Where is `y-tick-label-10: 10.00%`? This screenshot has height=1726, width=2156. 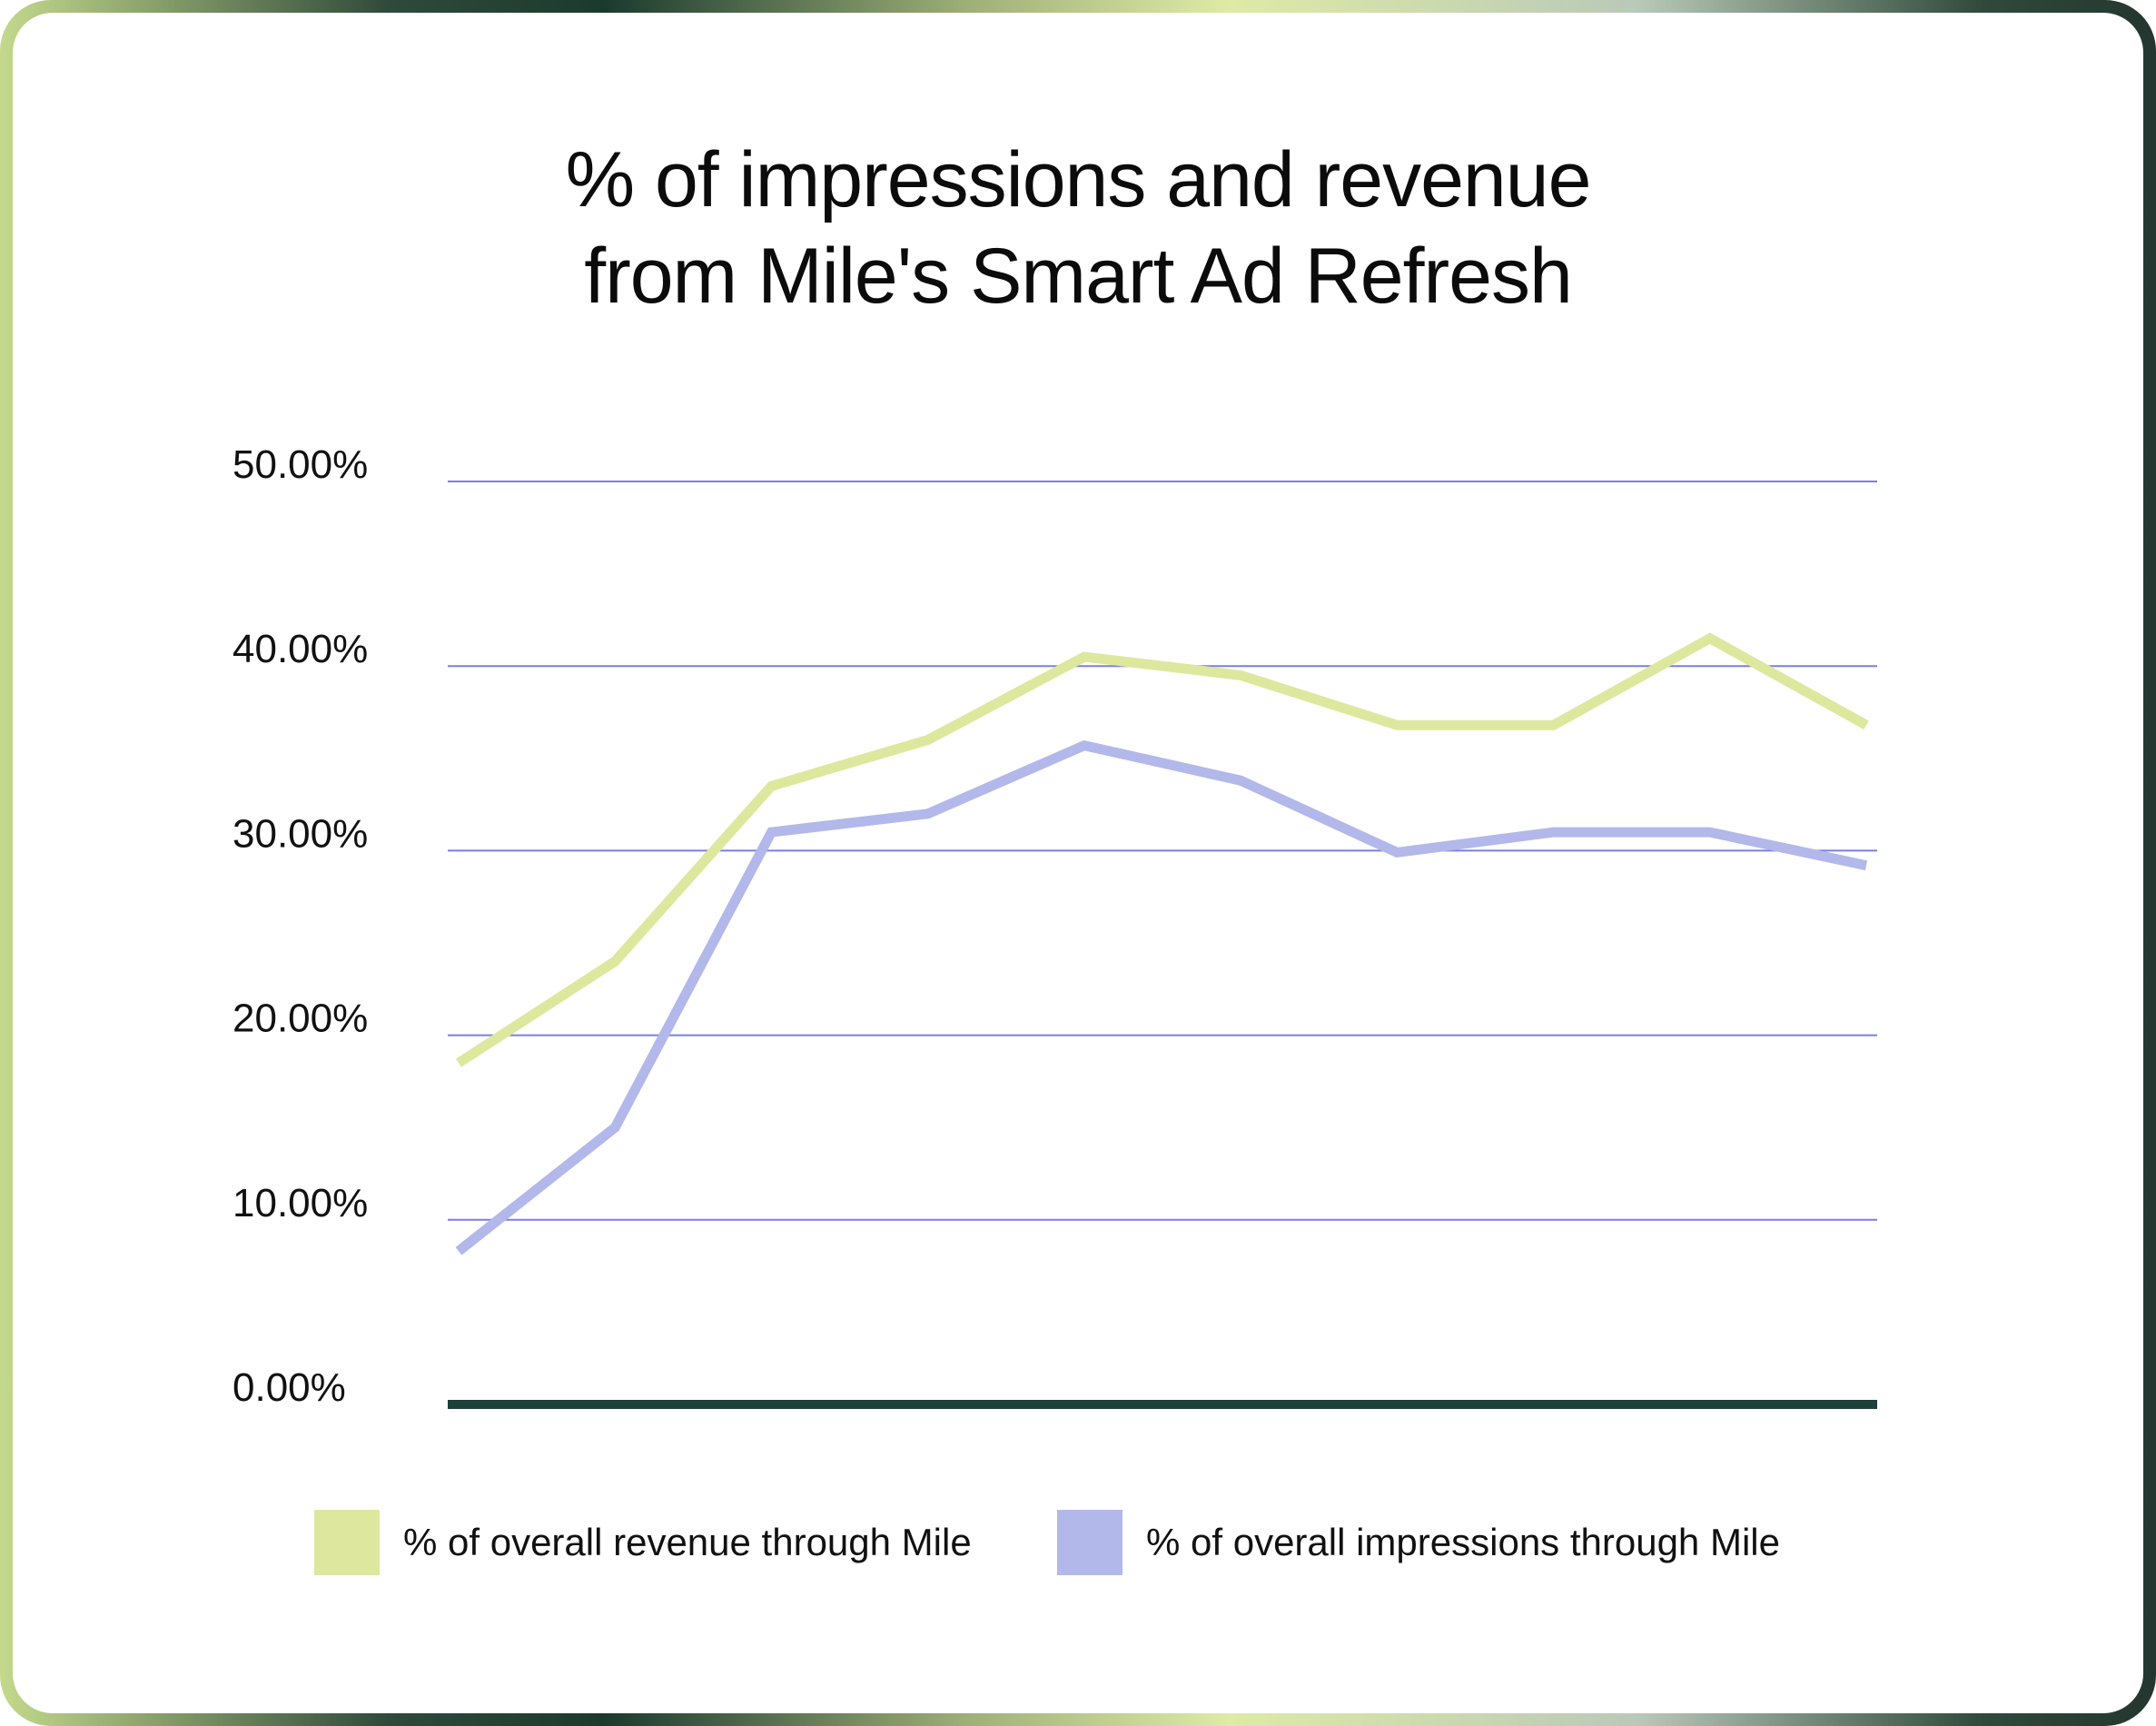
y-tick-label-10: 10.00% is located at coordinates (300, 1203).